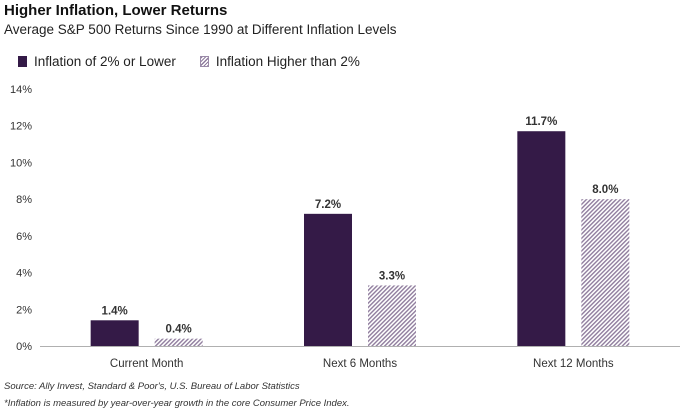 The height and width of the screenshot is (414, 688). I want to click on y-tick-label: 12%, so click(21, 127).